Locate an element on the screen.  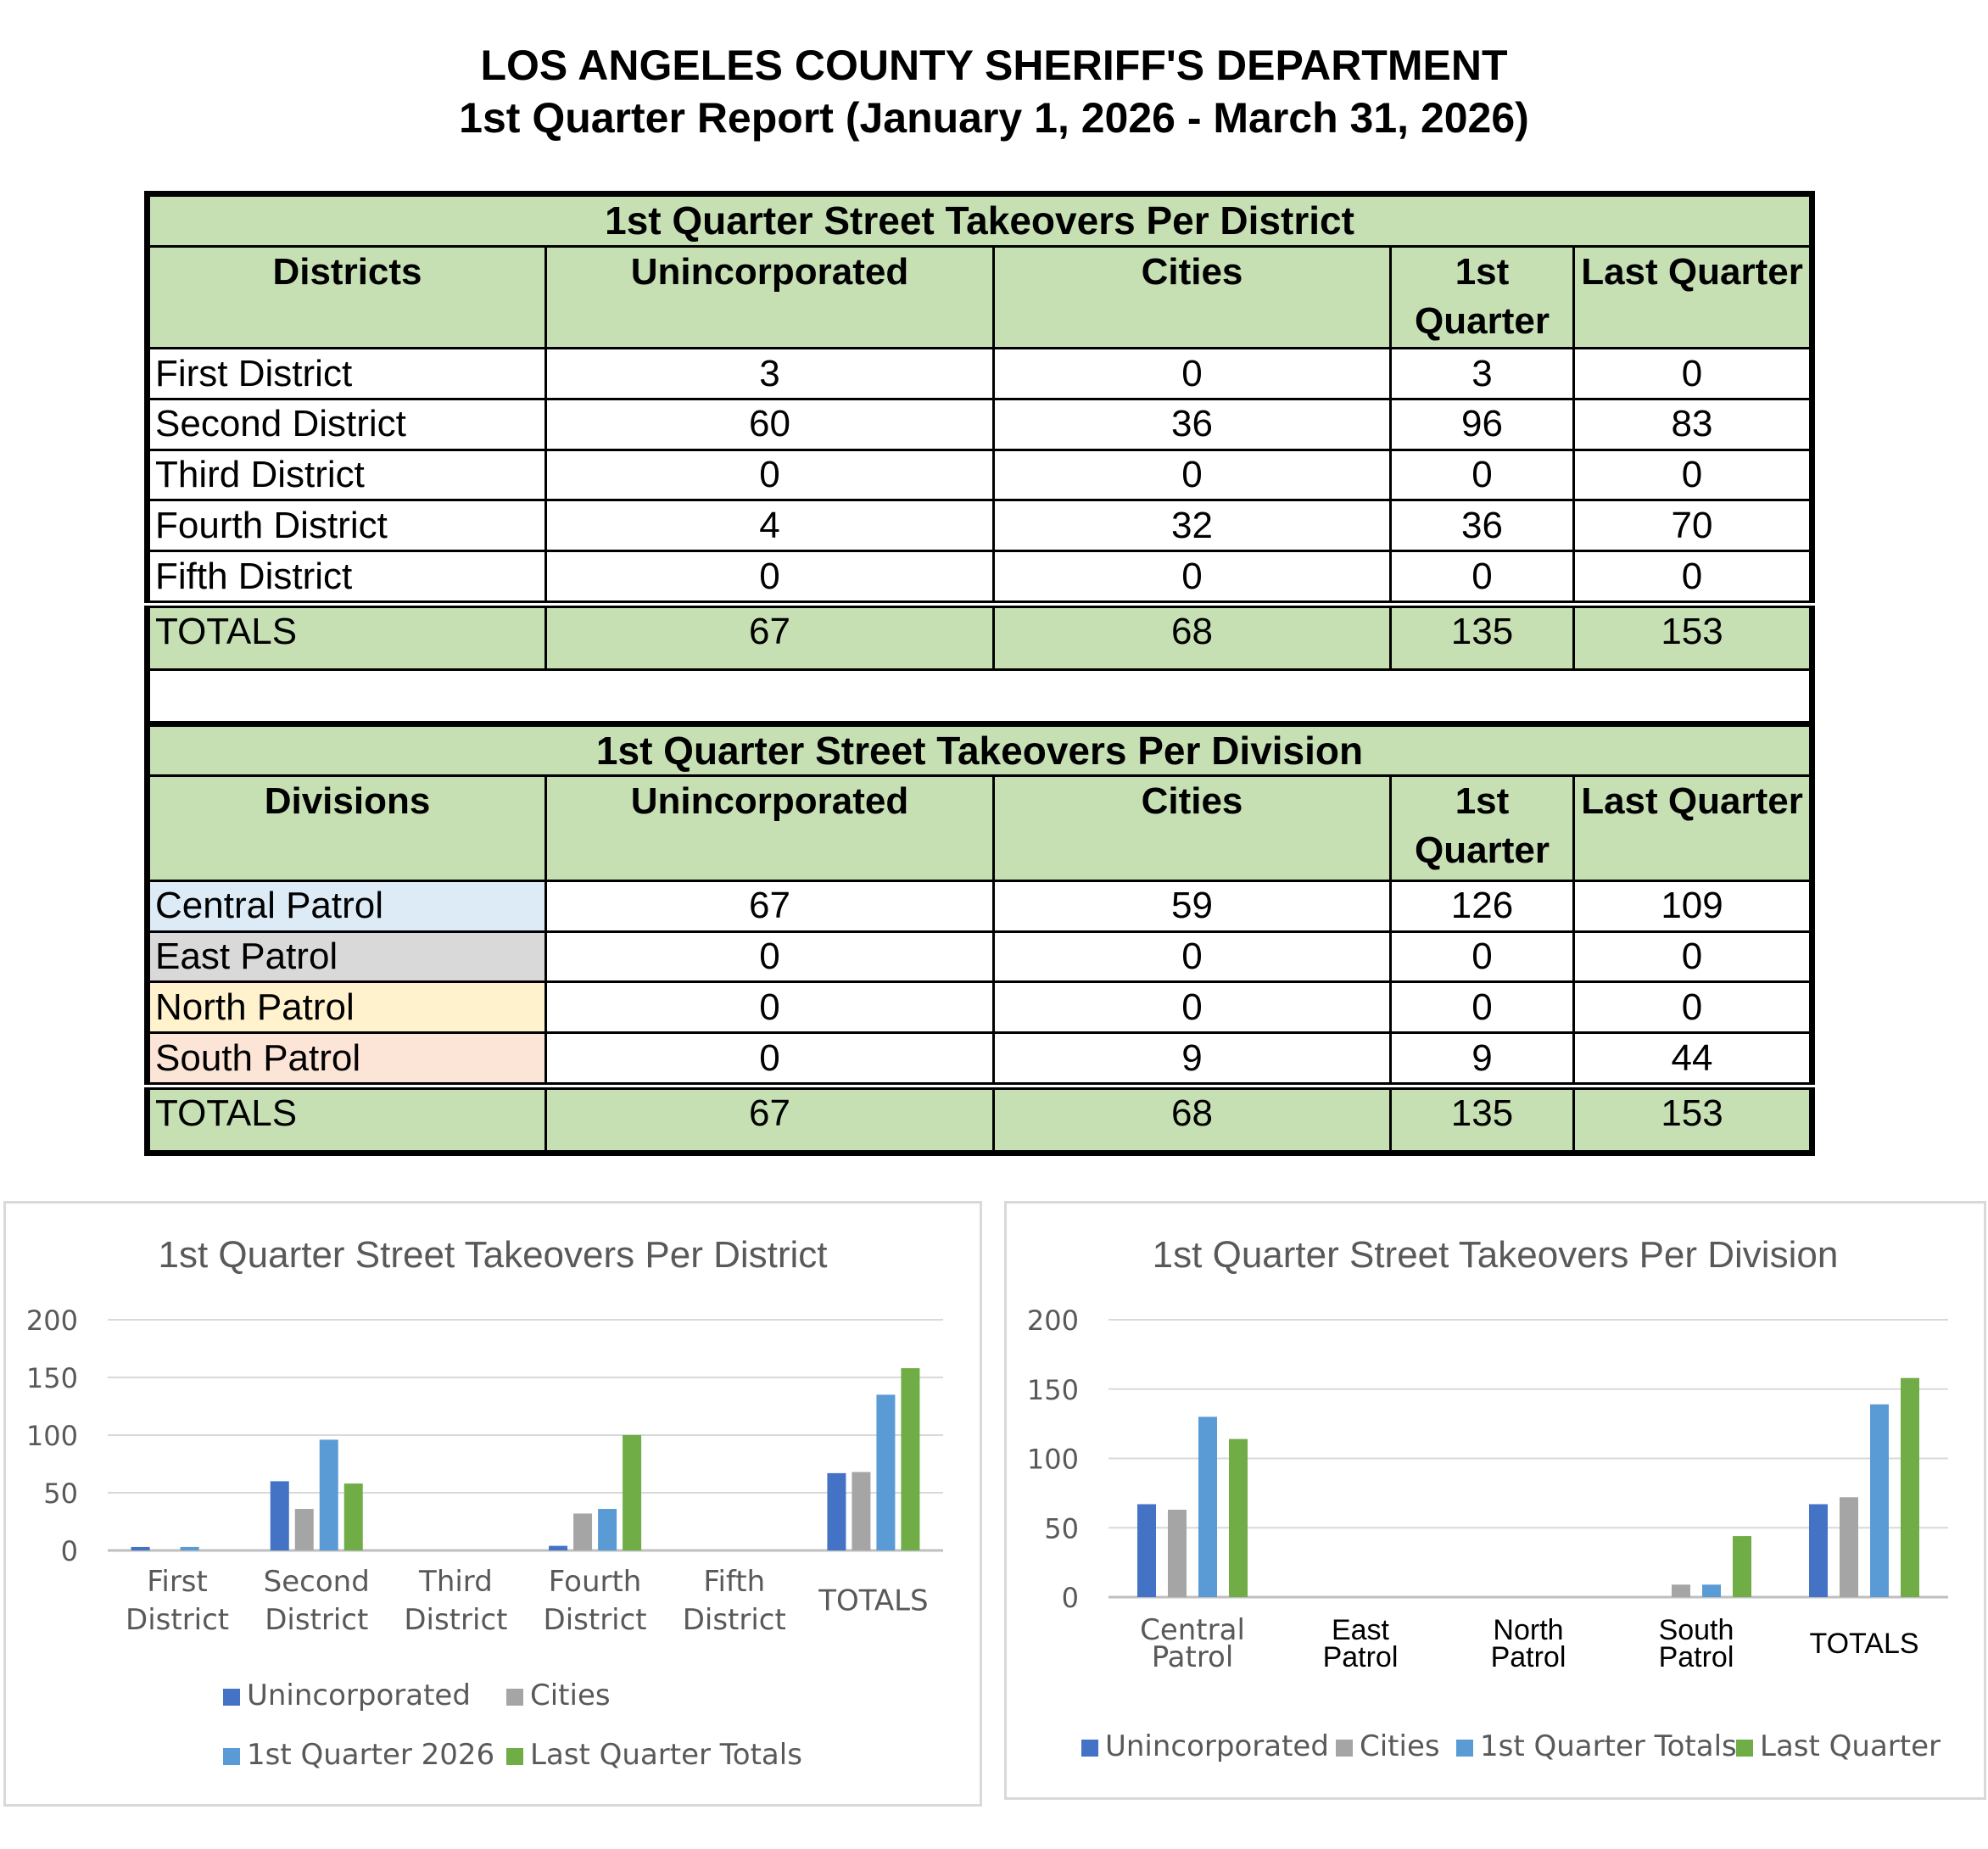
table-row: North Patrol 0 0 0 0 is located at coordinates (980, 1008).